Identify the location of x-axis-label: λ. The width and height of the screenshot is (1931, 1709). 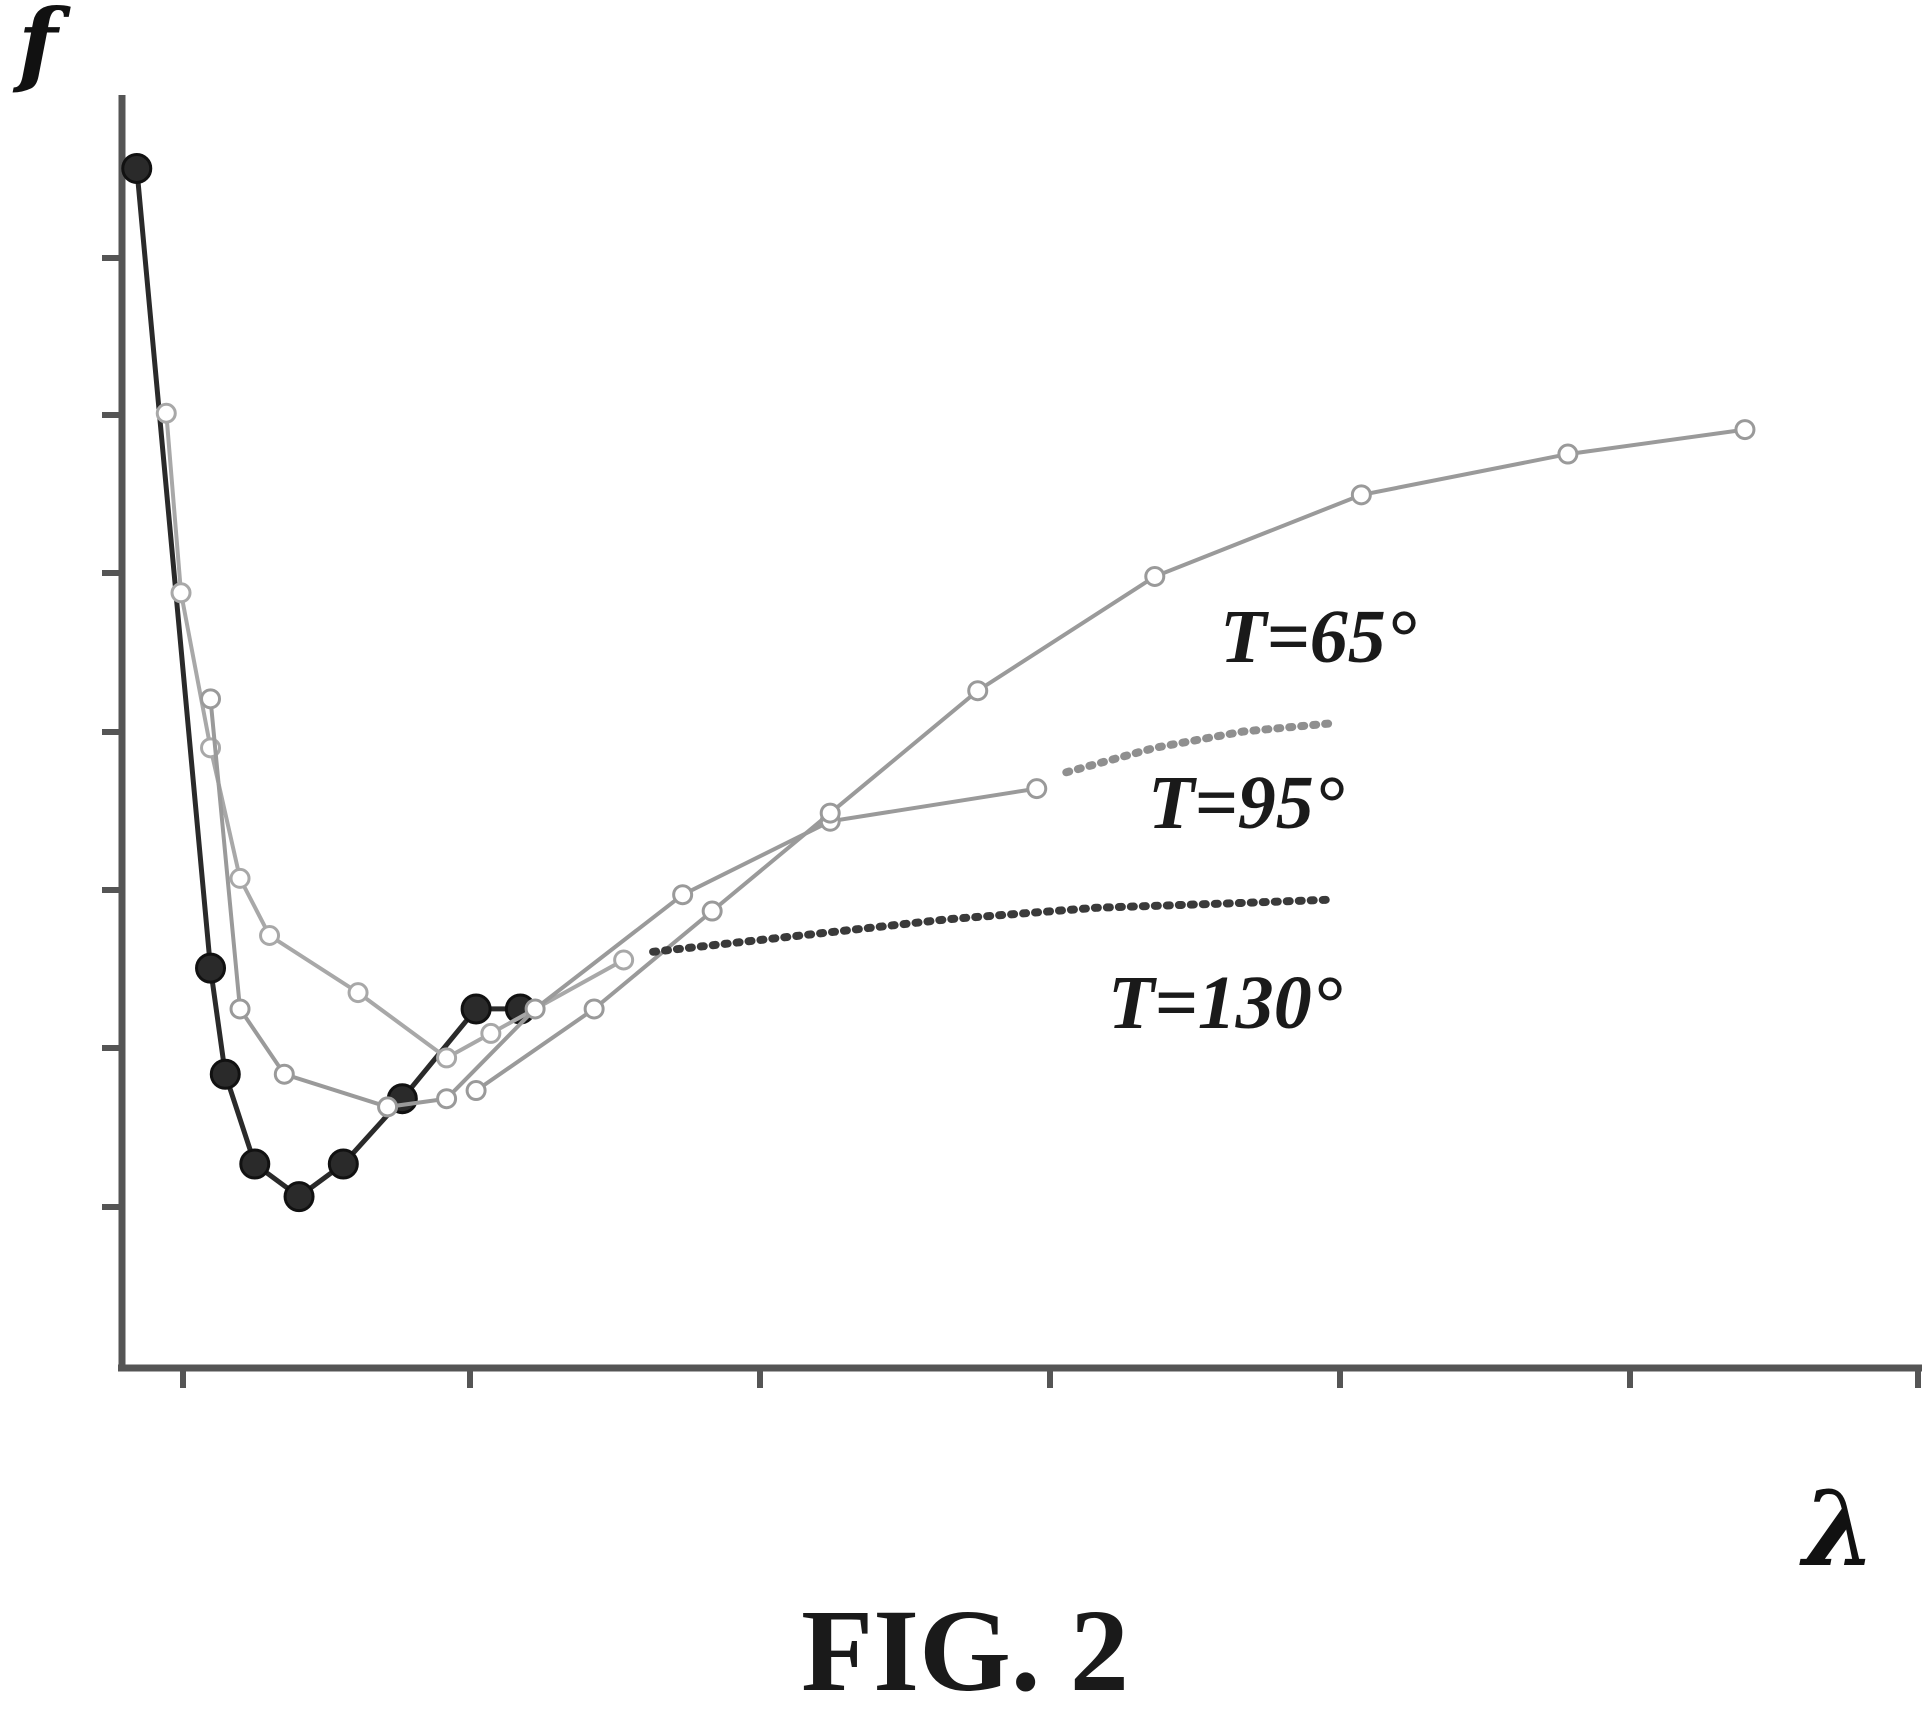
(1837, 1528).